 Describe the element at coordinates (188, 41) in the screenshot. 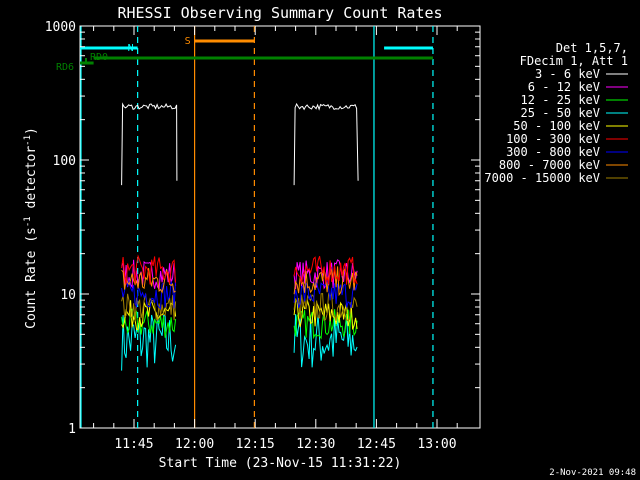

I see `flag-label-s: S` at that location.